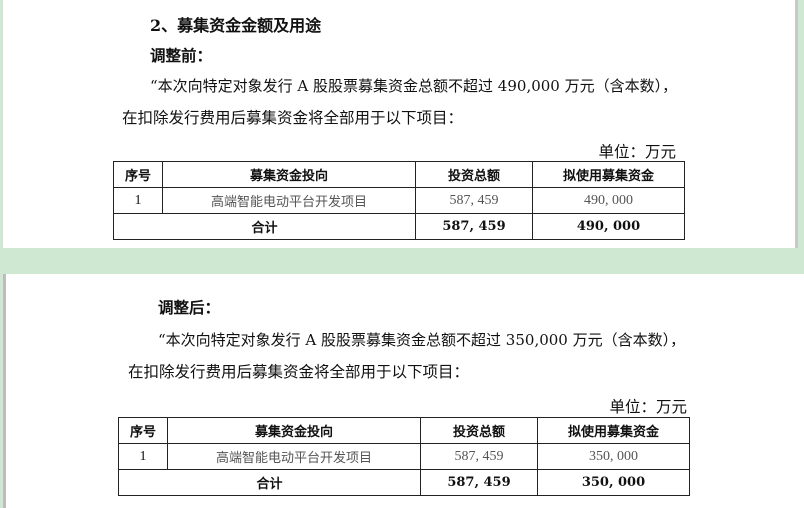 This screenshot has width=804, height=508. What do you see at coordinates (613, 482) in the screenshot?
I see `total-proceeds: 350, 000` at bounding box center [613, 482].